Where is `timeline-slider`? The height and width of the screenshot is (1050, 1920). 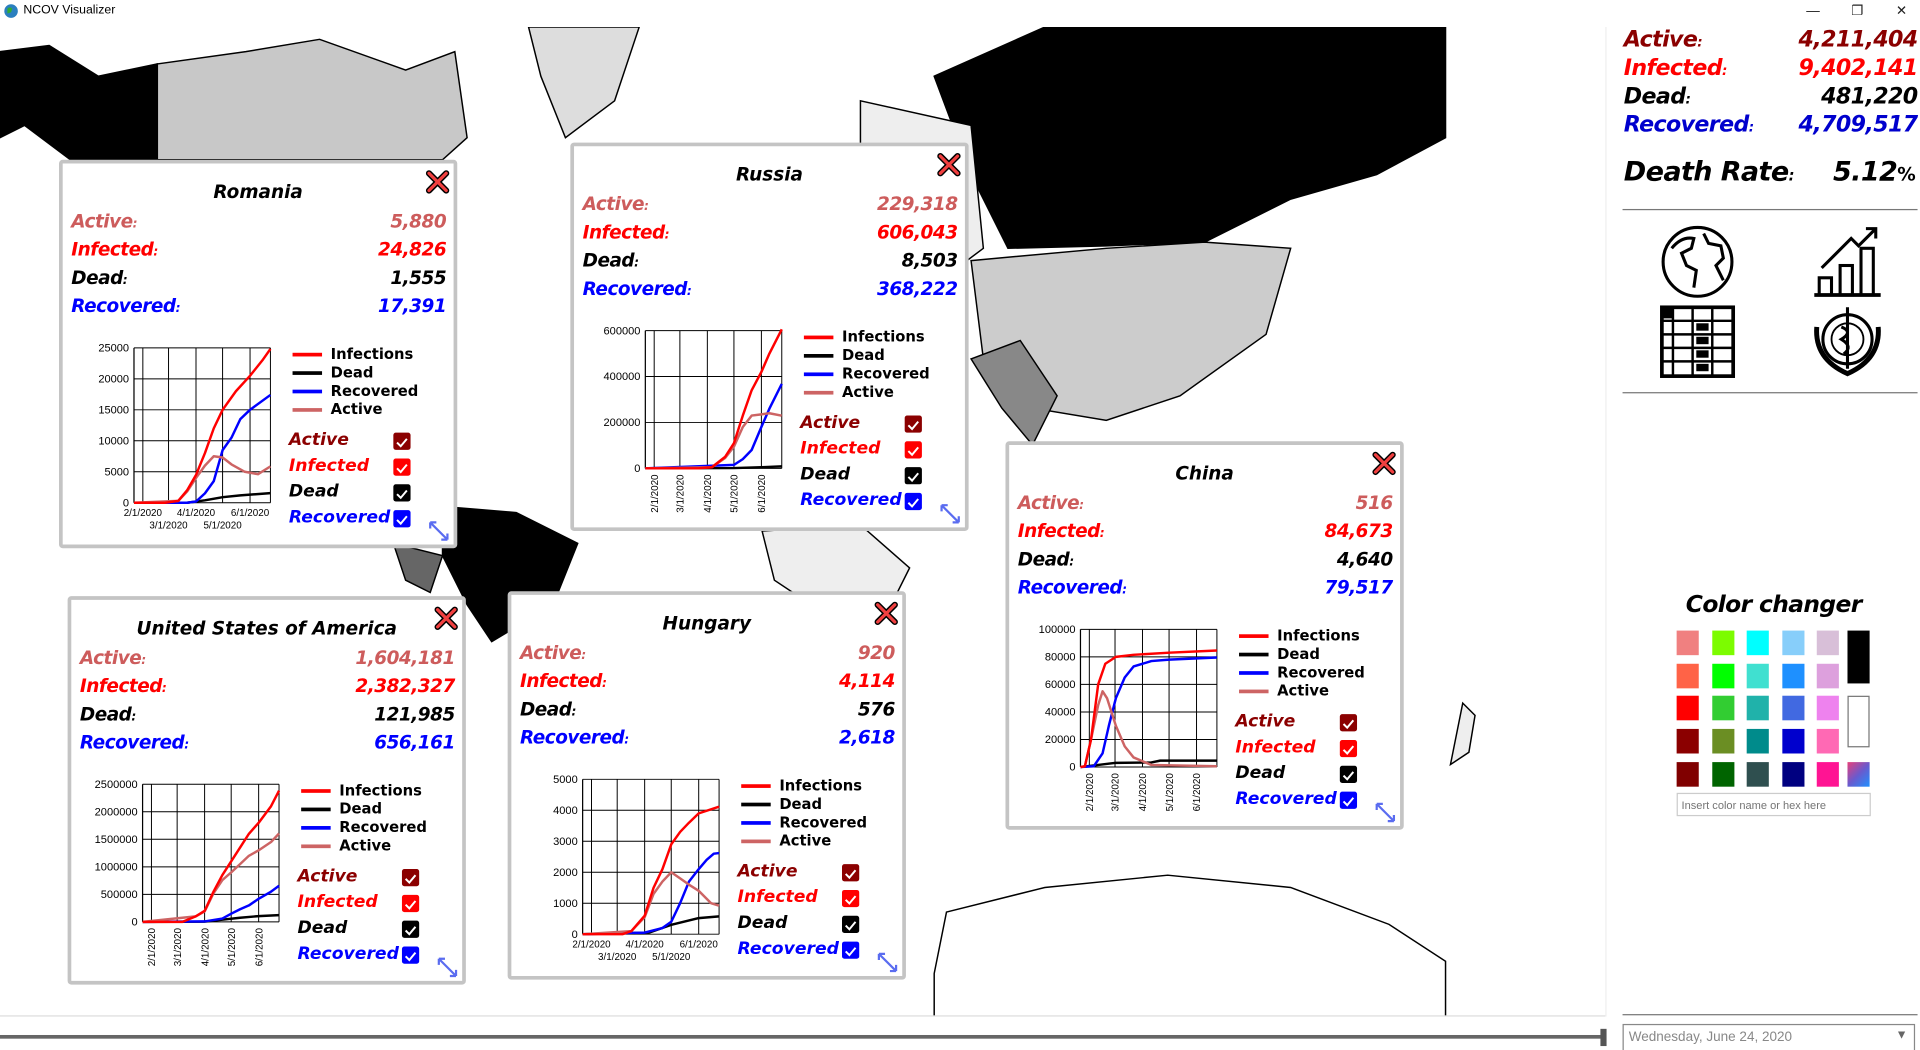
timeline-slider is located at coordinates (802, 1036).